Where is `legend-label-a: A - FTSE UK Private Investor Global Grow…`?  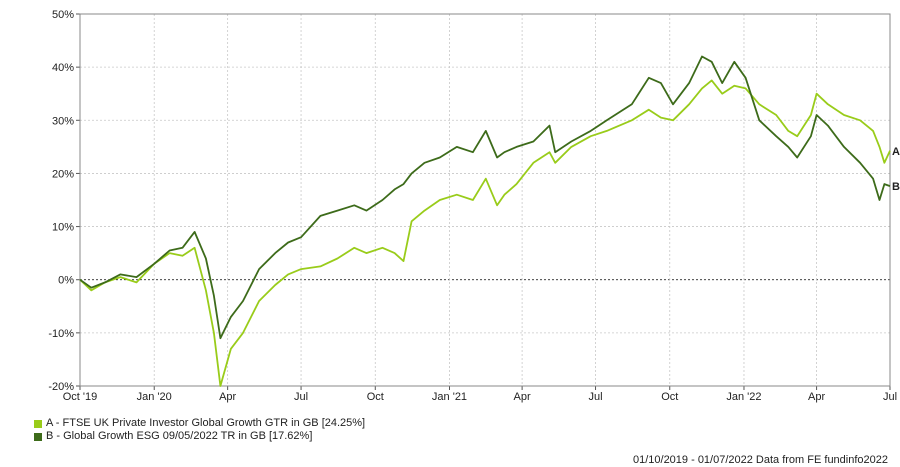
legend-label-a: A - FTSE UK Private Investor Global Grow… is located at coordinates (206, 423).